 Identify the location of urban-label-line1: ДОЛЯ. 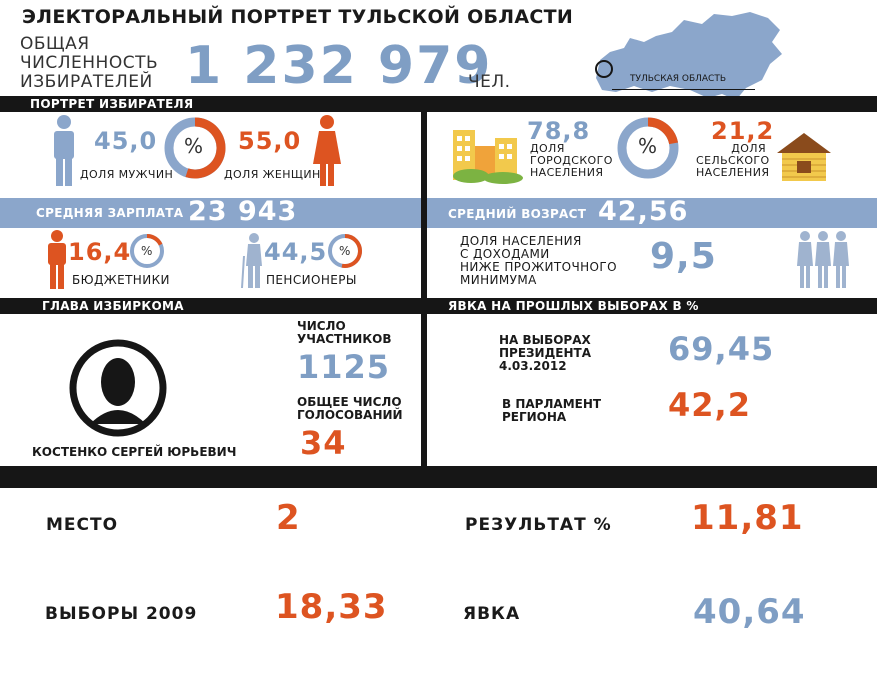
(547, 148).